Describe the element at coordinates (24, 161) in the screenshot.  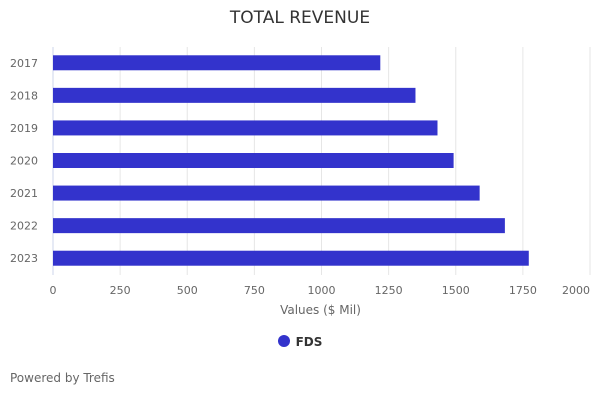
I see `y-tick-label: 2020` at that location.